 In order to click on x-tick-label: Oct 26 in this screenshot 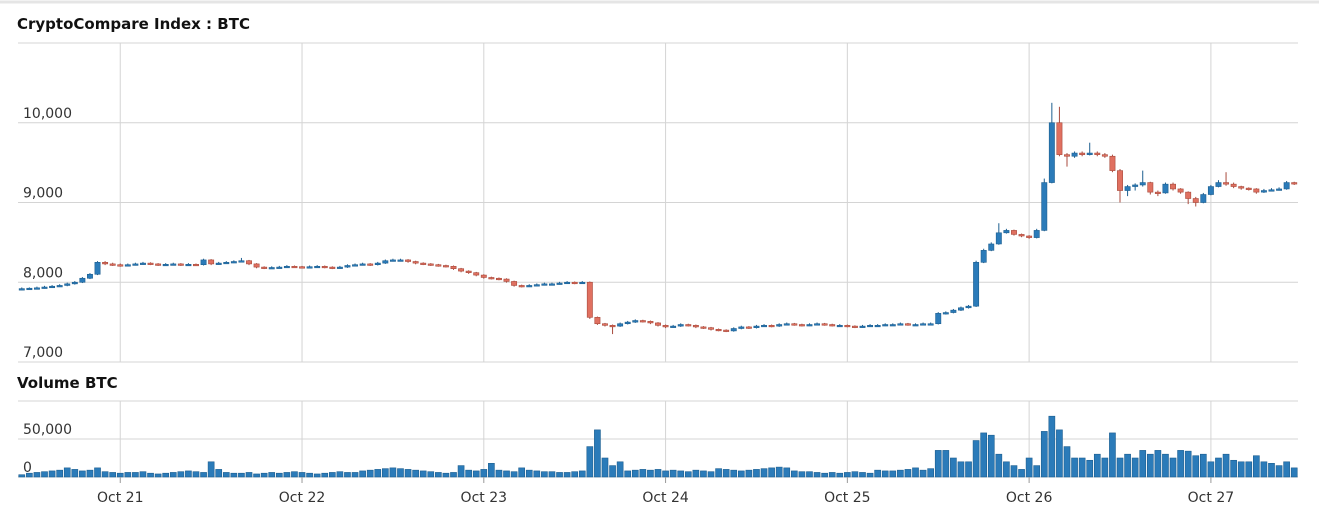, I will do `click(1029, 498)`.